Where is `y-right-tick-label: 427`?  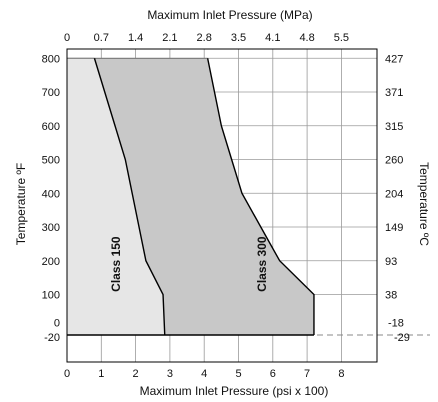
y-right-tick-label: 427 is located at coordinates (394, 59).